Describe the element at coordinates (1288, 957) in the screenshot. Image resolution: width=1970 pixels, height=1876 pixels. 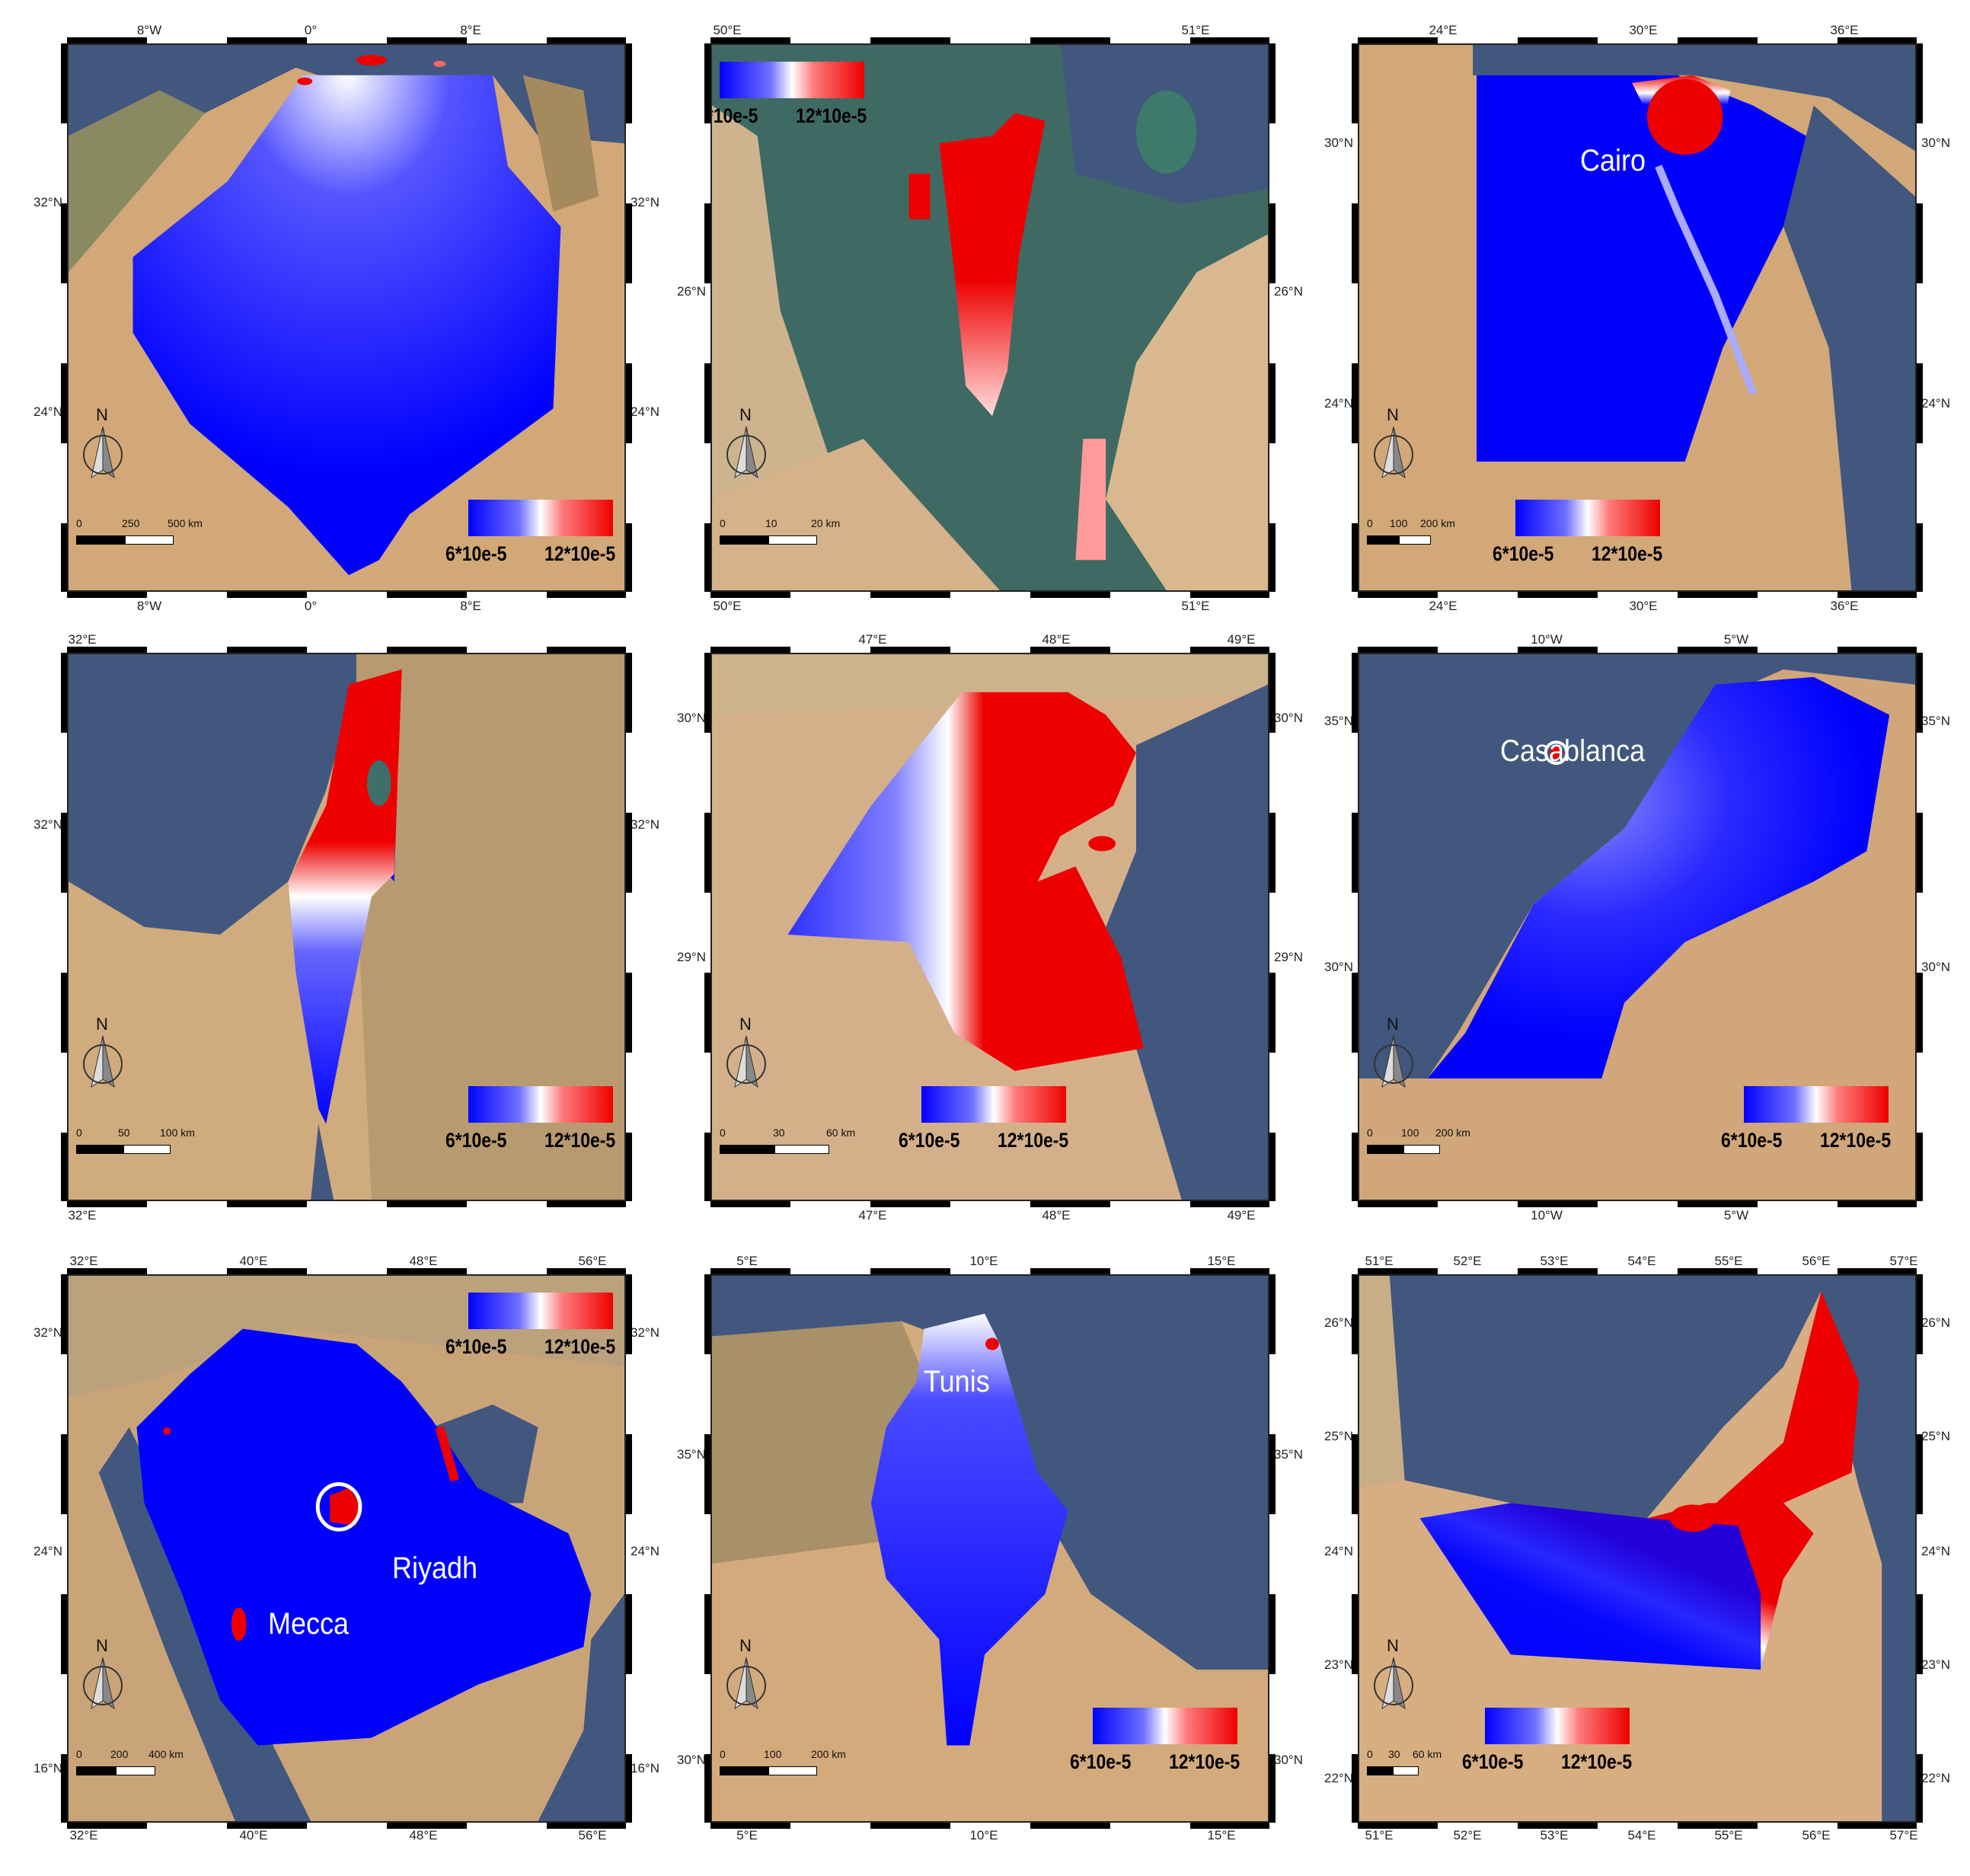
I see `tick-right: 29°N` at that location.